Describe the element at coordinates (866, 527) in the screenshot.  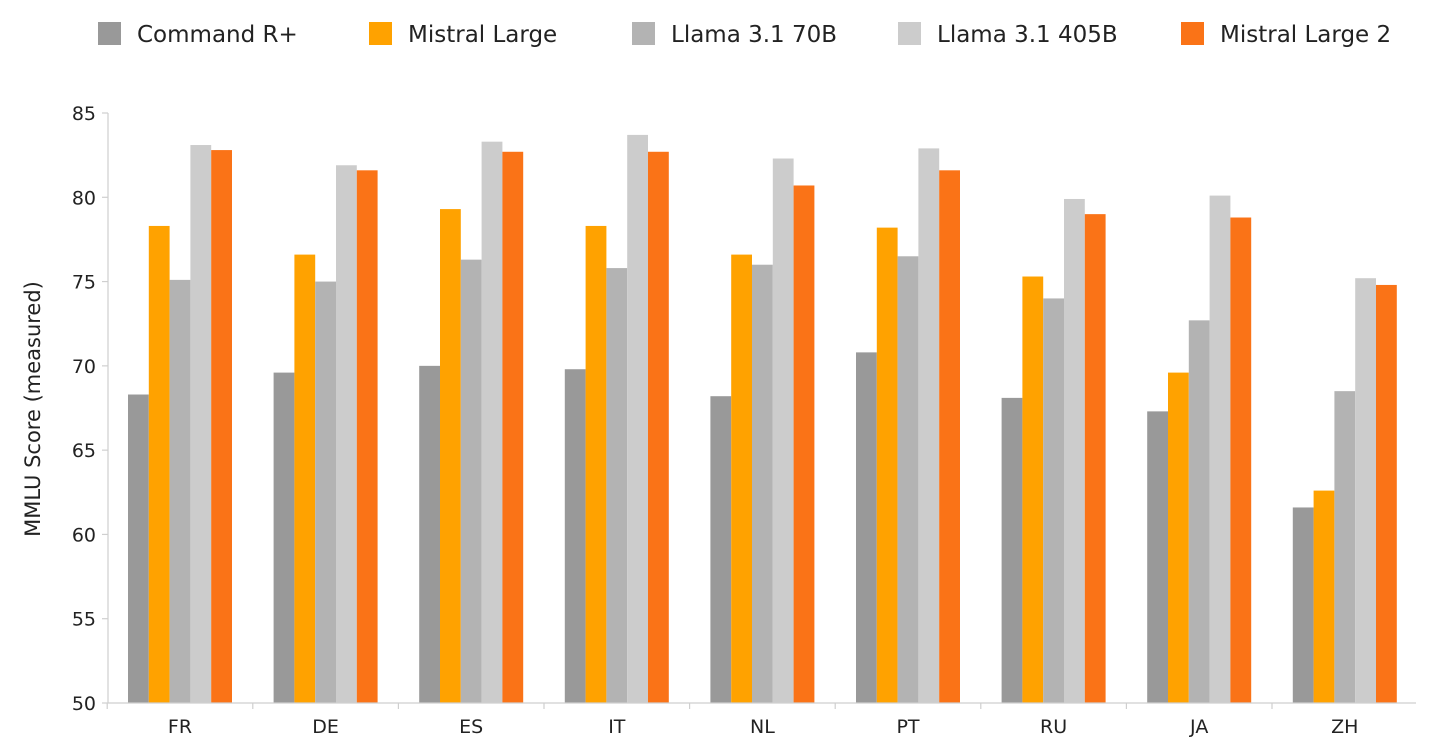
I see `bar-command-r-pt` at that location.